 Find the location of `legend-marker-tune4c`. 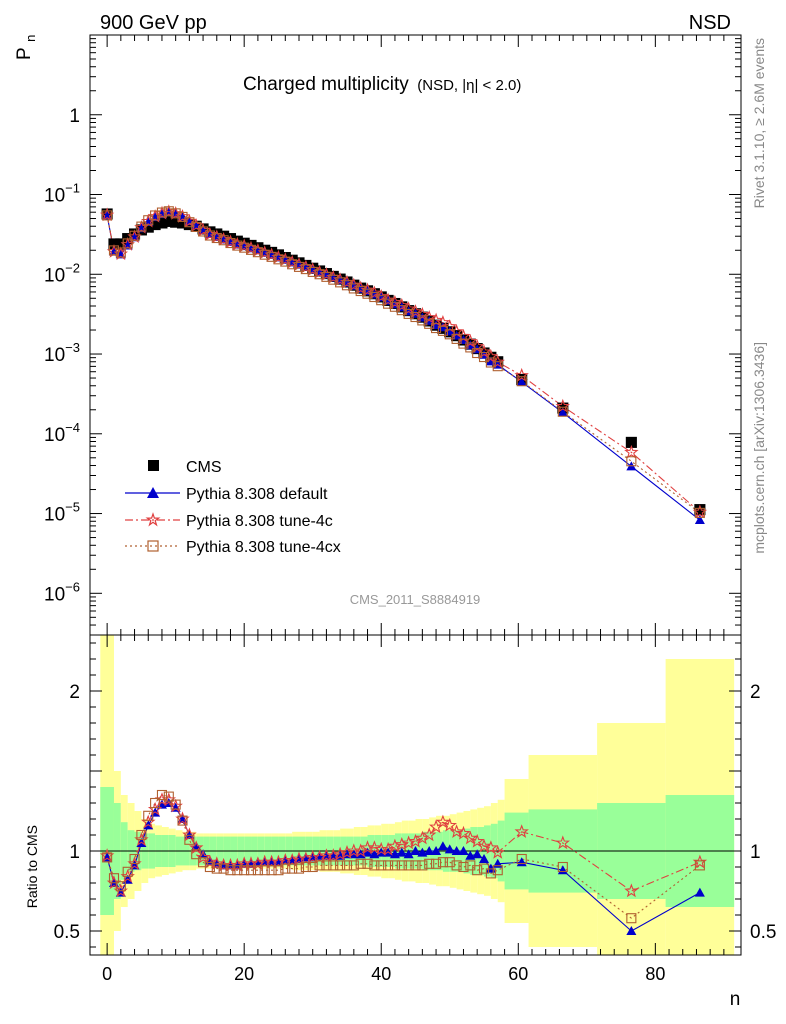

legend-marker-tune4c is located at coordinates (153, 519).